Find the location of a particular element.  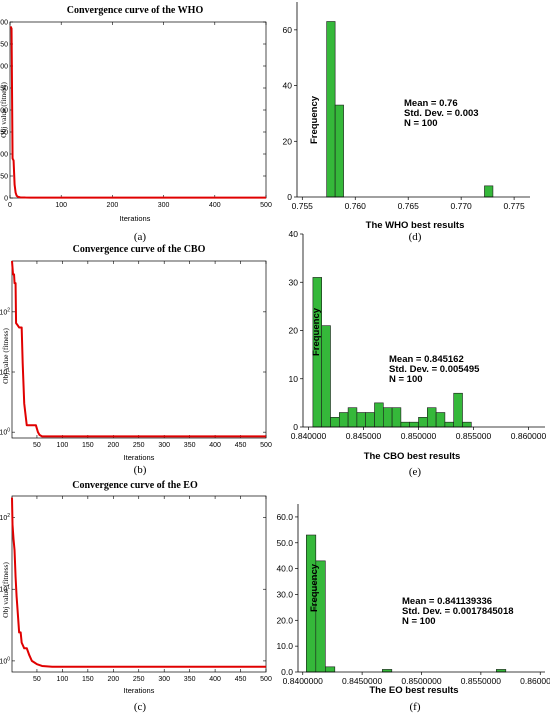

stat-n: N = 100 is located at coordinates (419, 621).